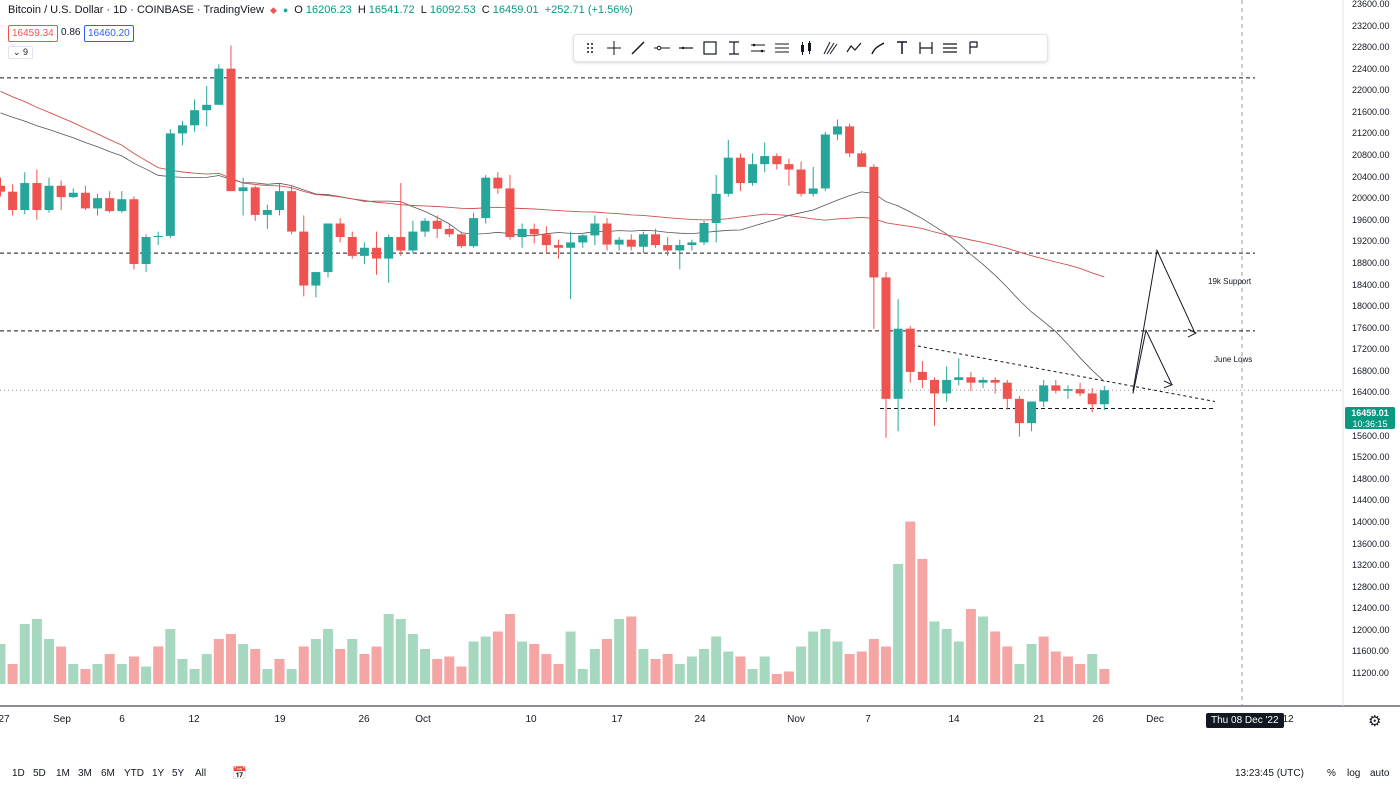 This screenshot has width=1400, height=788. Describe the element at coordinates (806, 48) in the screenshot. I see `candles-icon` at that location.